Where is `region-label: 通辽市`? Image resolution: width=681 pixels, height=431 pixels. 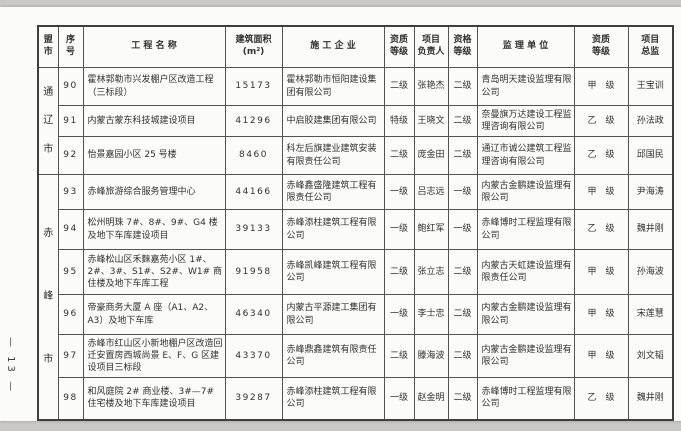 region-label: 通辽市 is located at coordinates (48, 121).